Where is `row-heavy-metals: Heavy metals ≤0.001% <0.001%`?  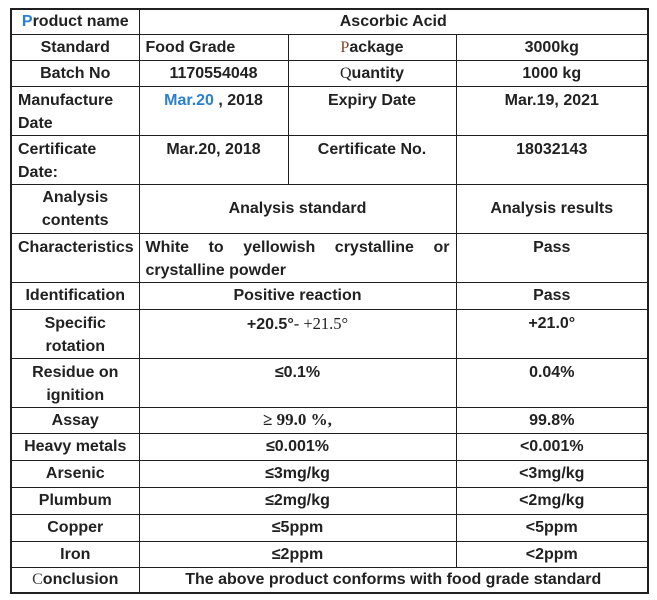 row-heavy-metals: Heavy metals ≤0.001% <0.001% is located at coordinates (329, 446).